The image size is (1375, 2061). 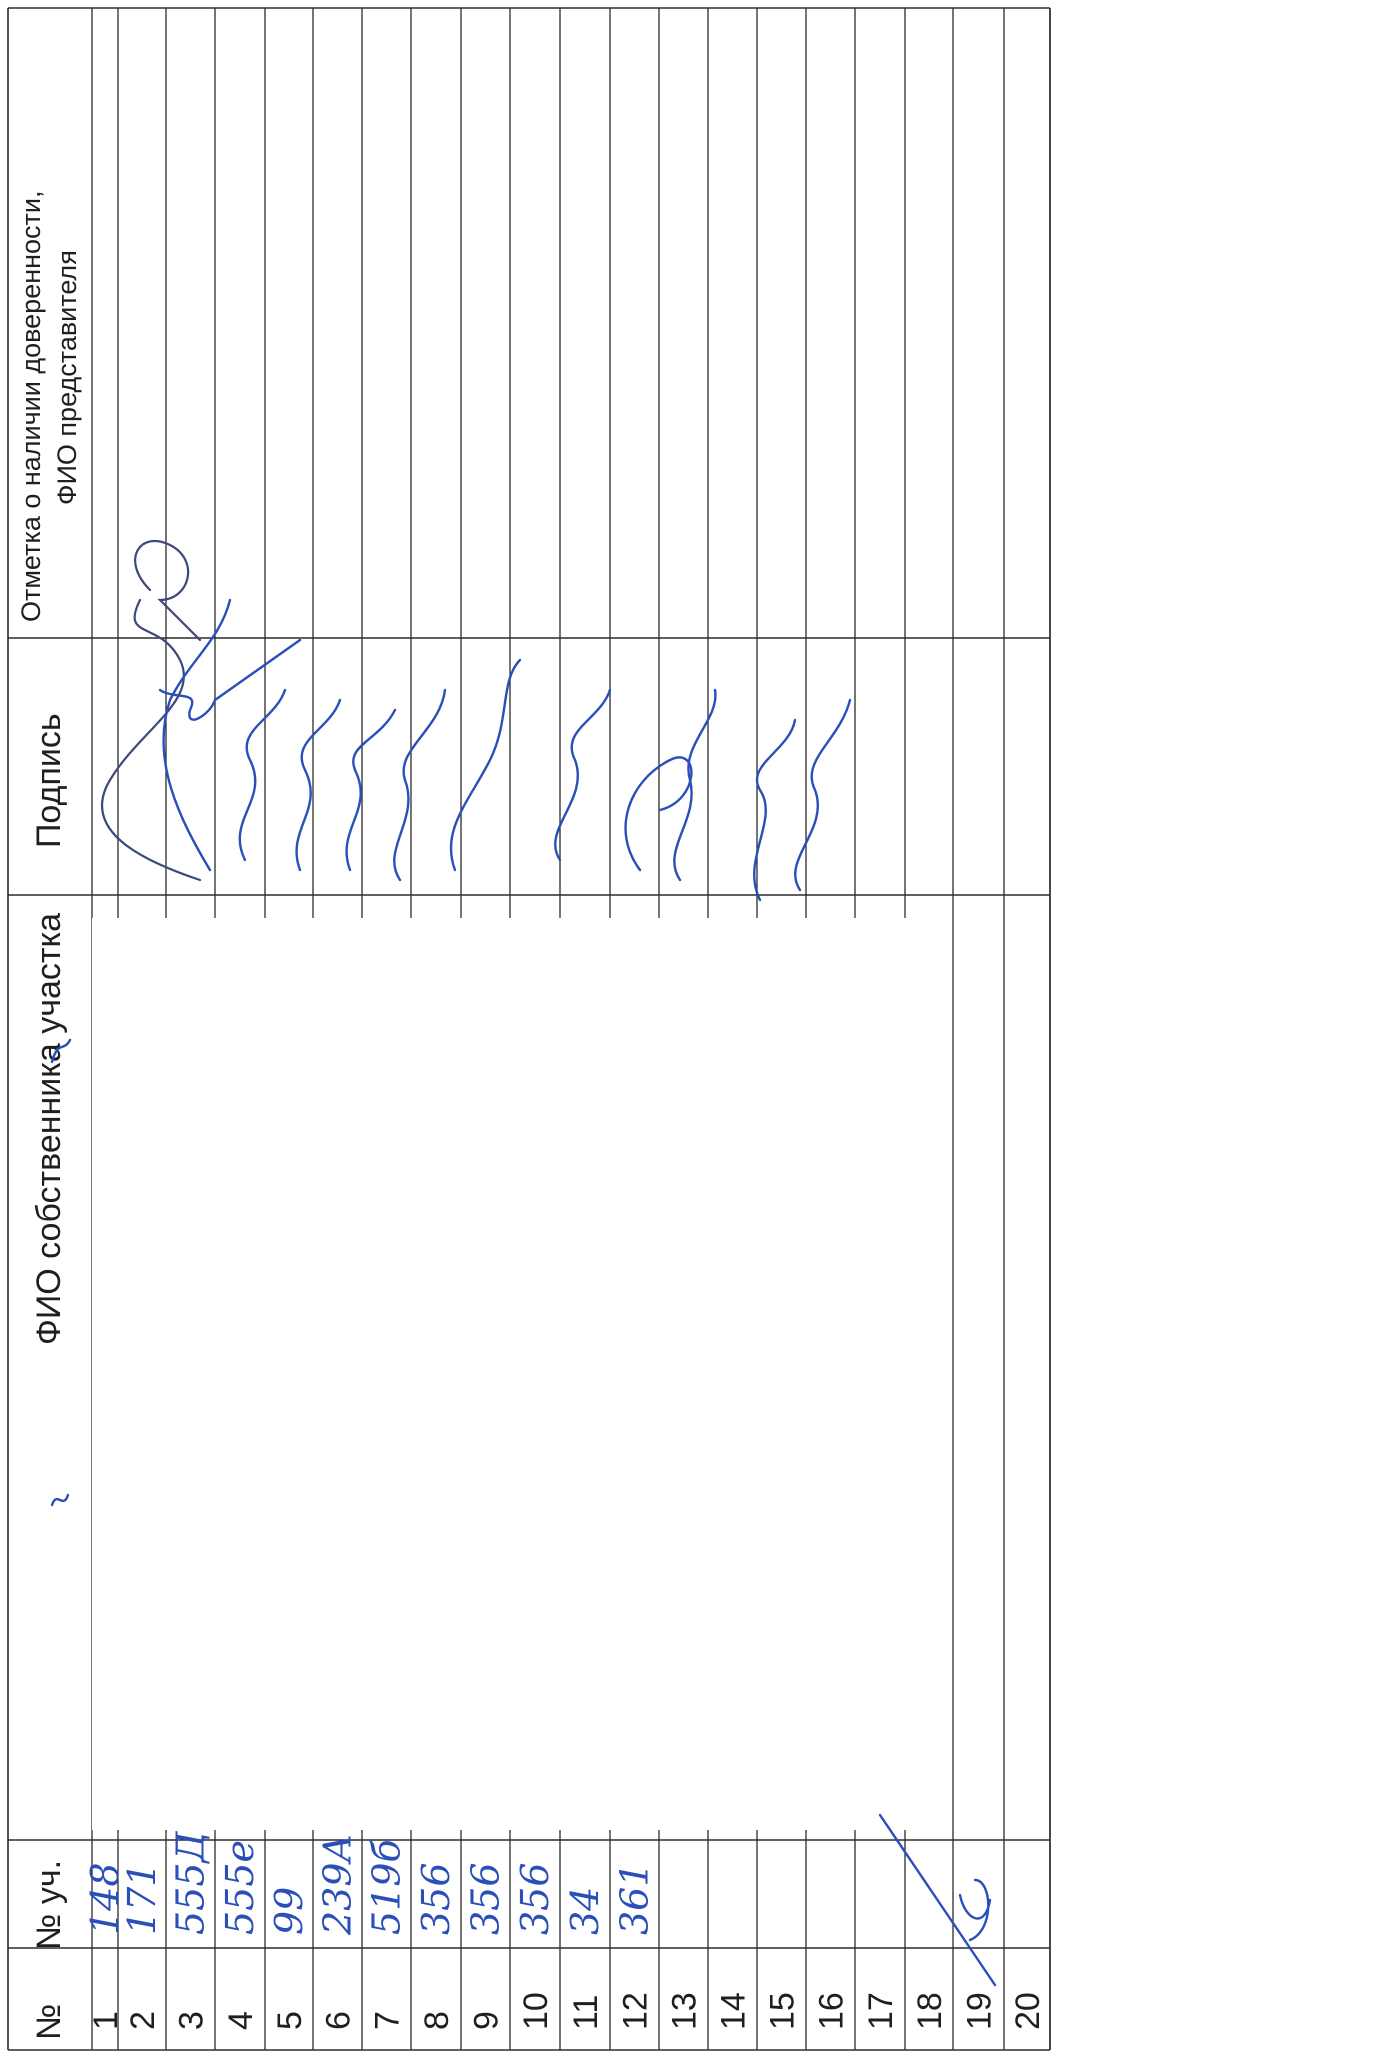 I want to click on signature-loop-top, so click(x=168, y=590).